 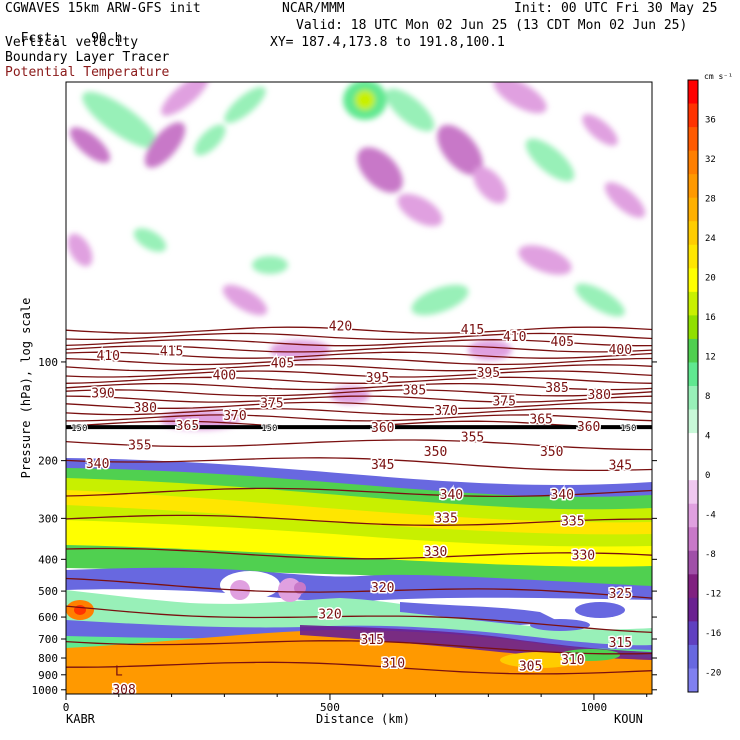 What do you see at coordinates (271, 404) in the screenshot?
I see `theta-label: 375` at bounding box center [271, 404].